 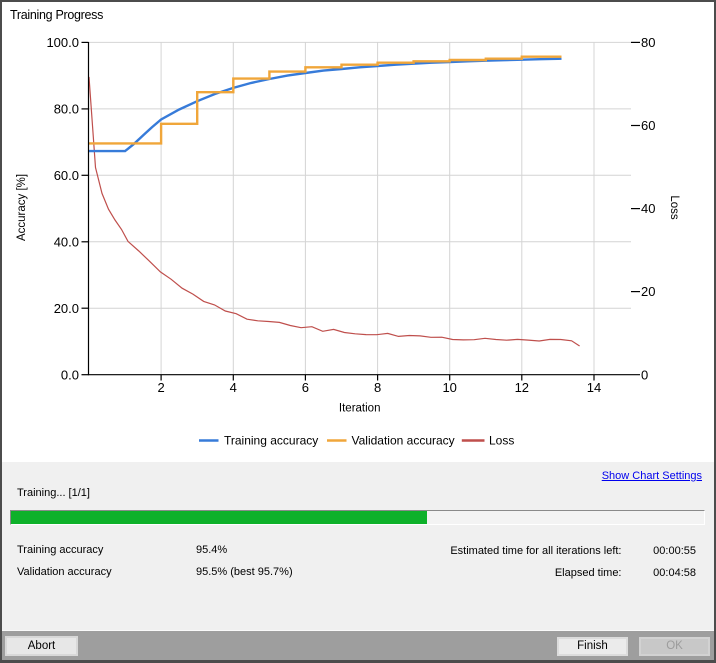 What do you see at coordinates (648, 208) in the screenshot?
I see `svg-text: 40` at bounding box center [648, 208].